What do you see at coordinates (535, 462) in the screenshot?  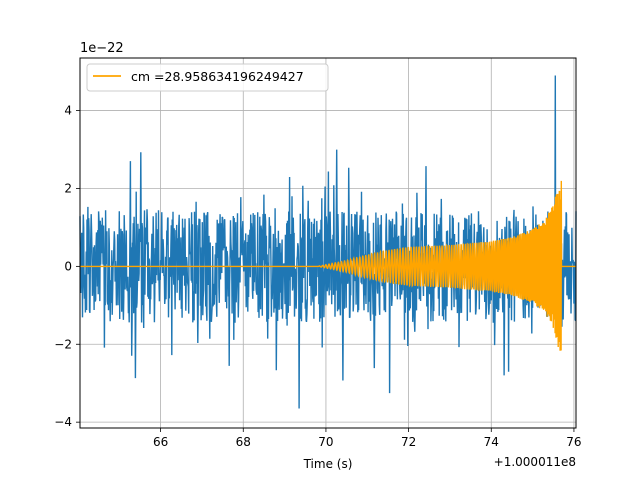 I see `x-offset-label: +1.000011e8` at bounding box center [535, 462].